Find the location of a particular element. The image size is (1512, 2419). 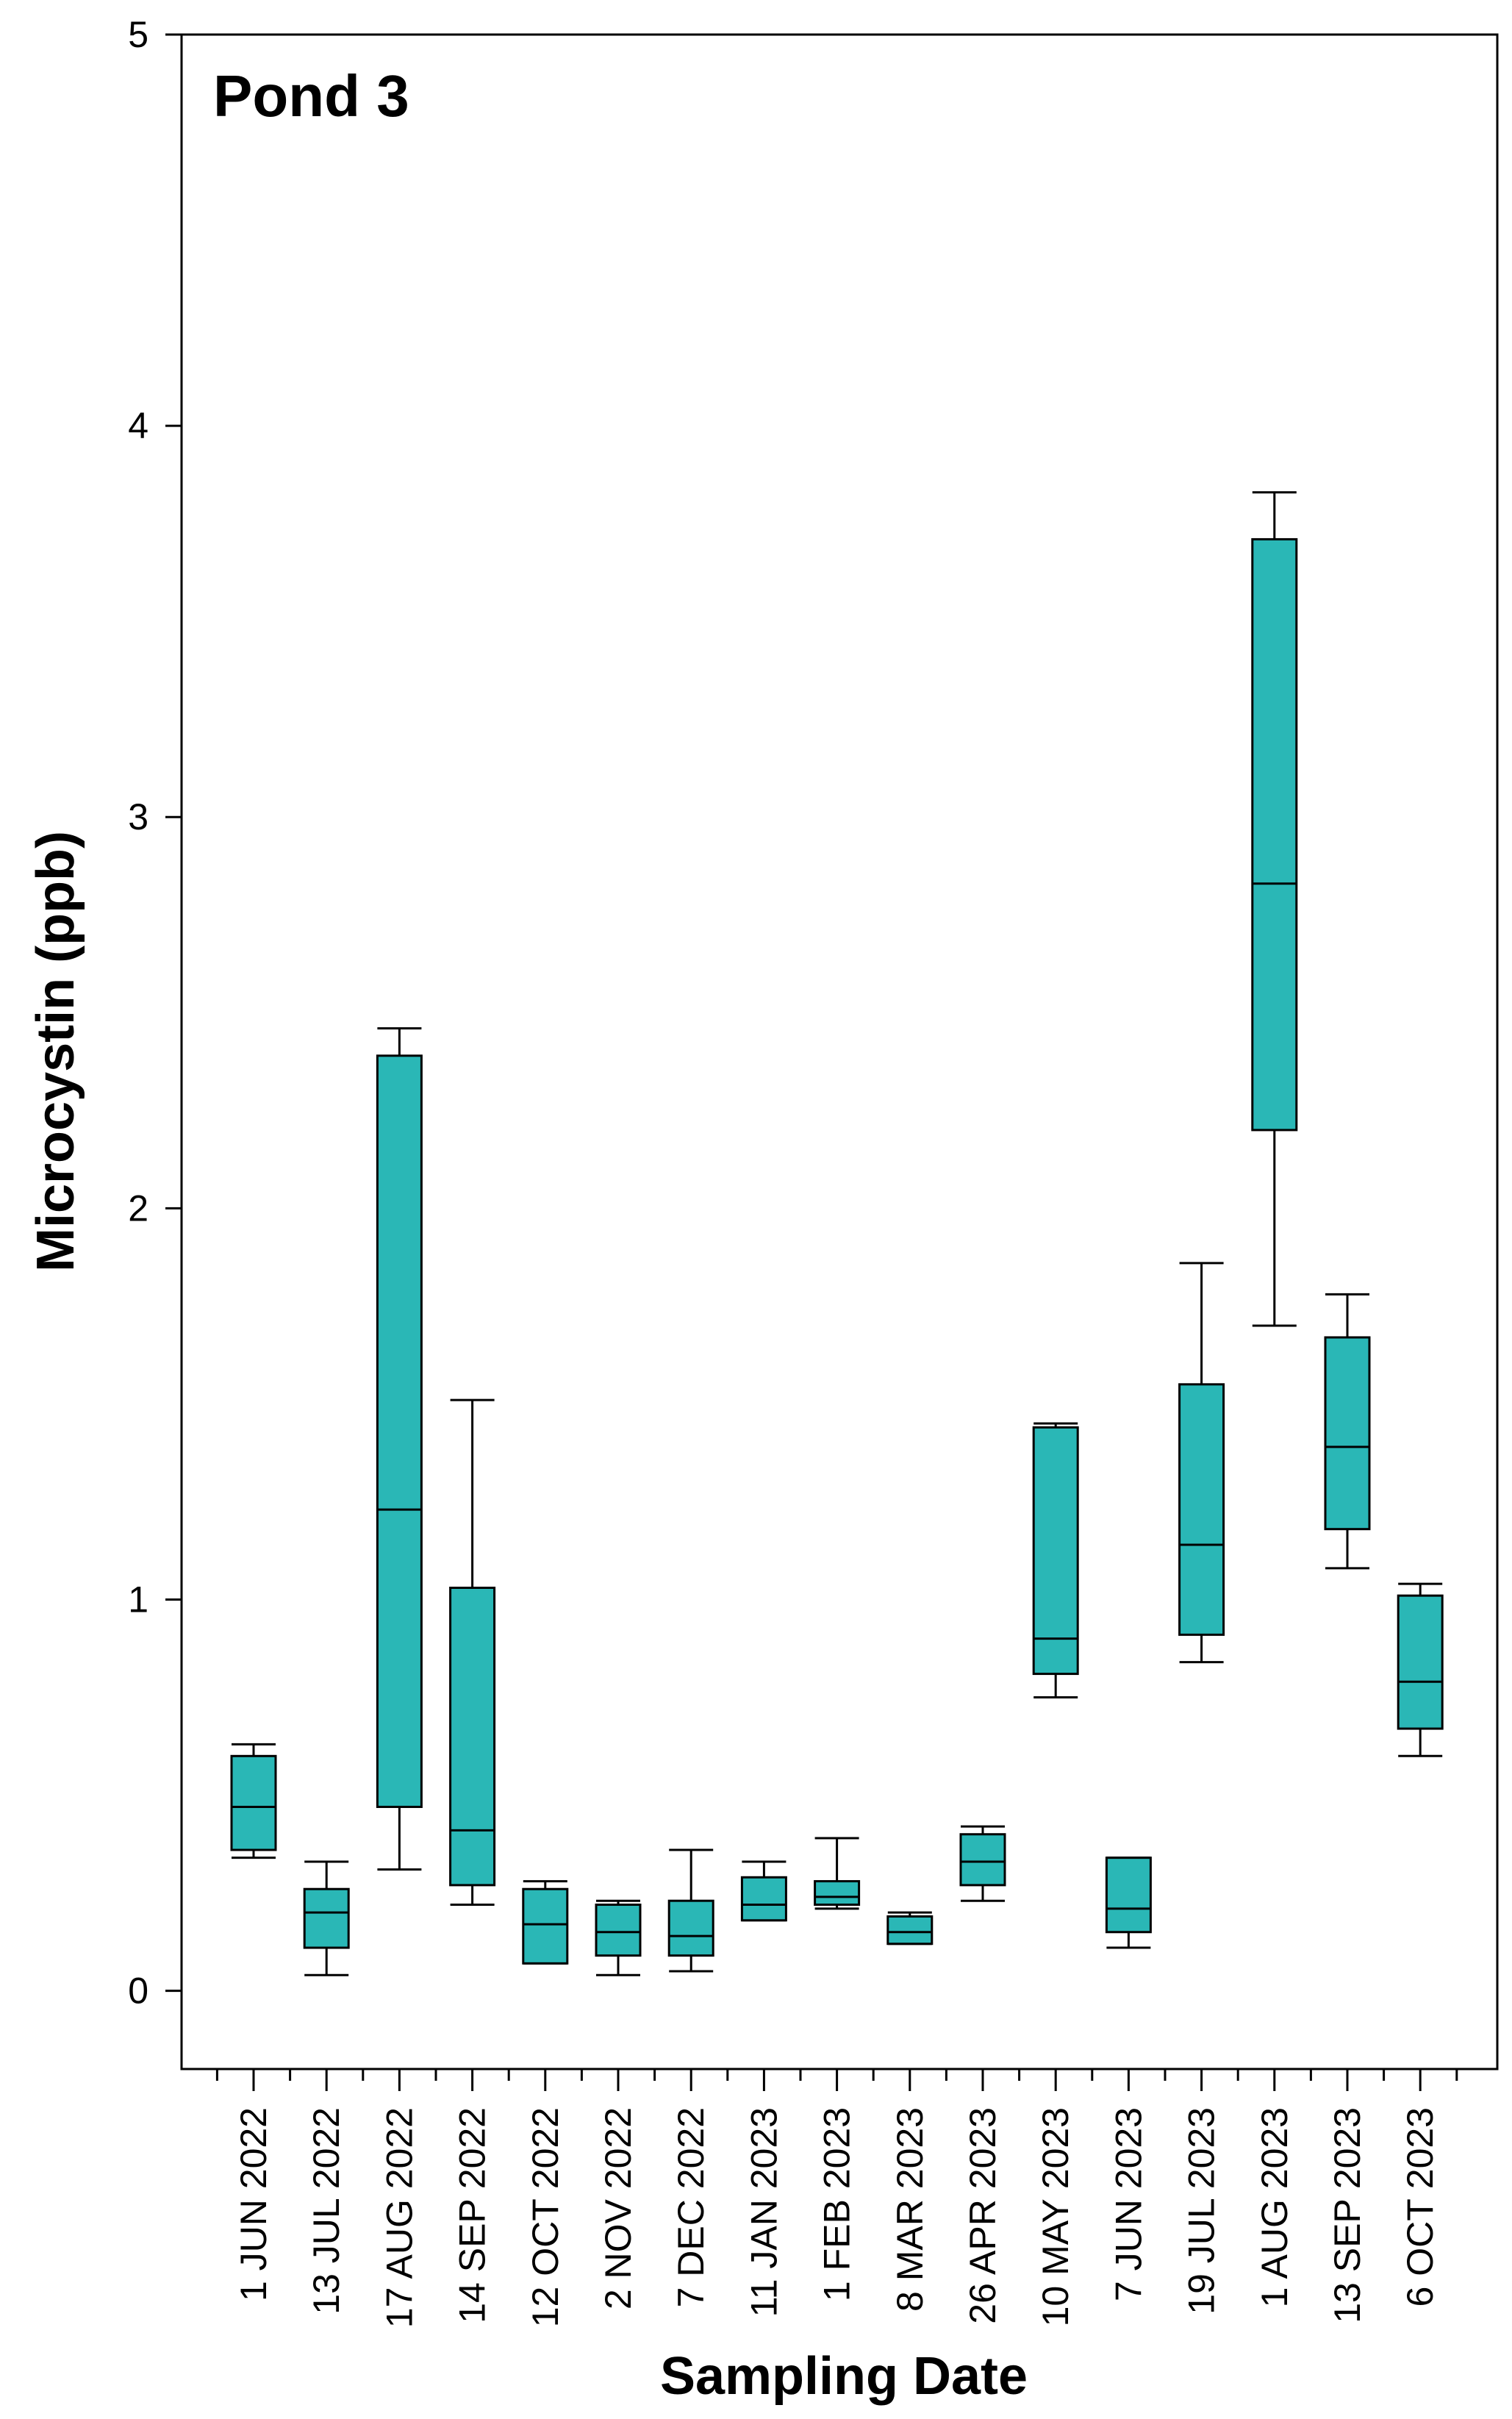

x-tick-label: 1 FEB 2023 is located at coordinates (837, 2204).